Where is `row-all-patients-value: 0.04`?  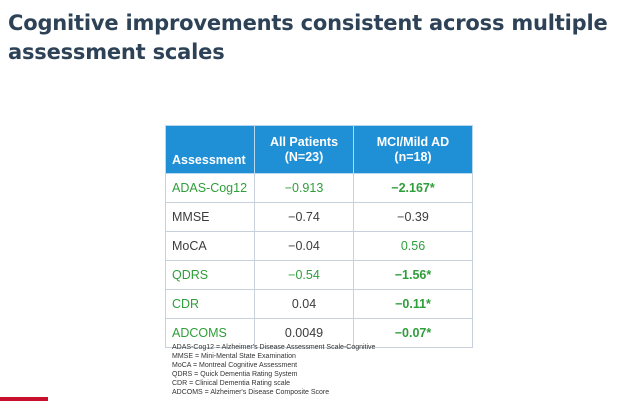 row-all-patients-value: 0.04 is located at coordinates (304, 304).